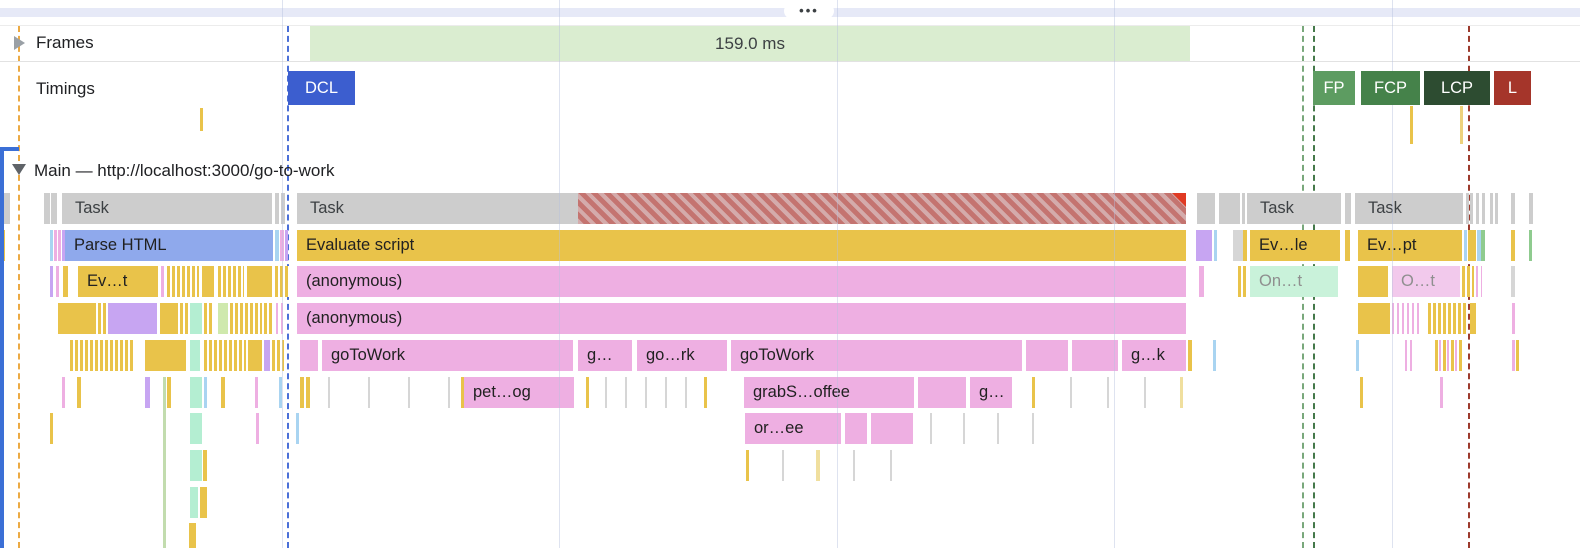 Image resolution: width=1580 pixels, height=548 pixels. Describe the element at coordinates (1426, 281) in the screenshot. I see `flame-bar-o-t: O…t` at that location.